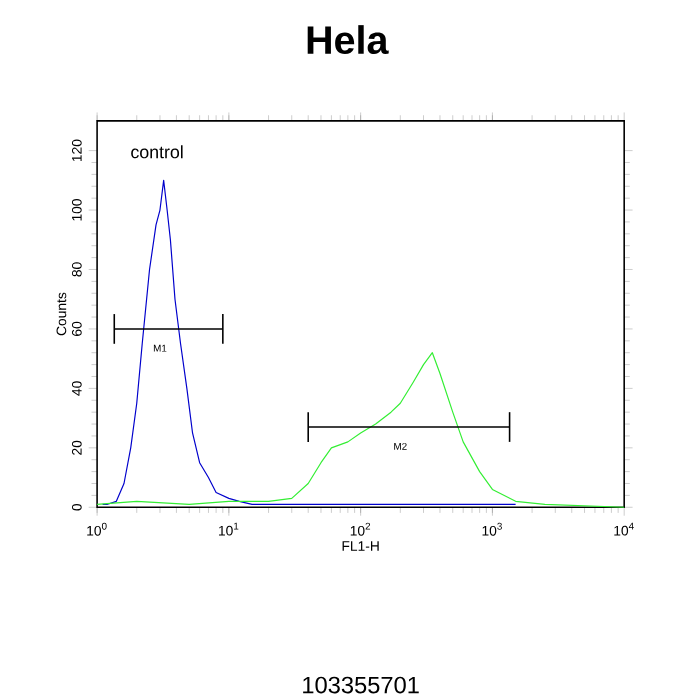  What do you see at coordinates (157, 152) in the screenshot?
I see `series-label: control` at bounding box center [157, 152].